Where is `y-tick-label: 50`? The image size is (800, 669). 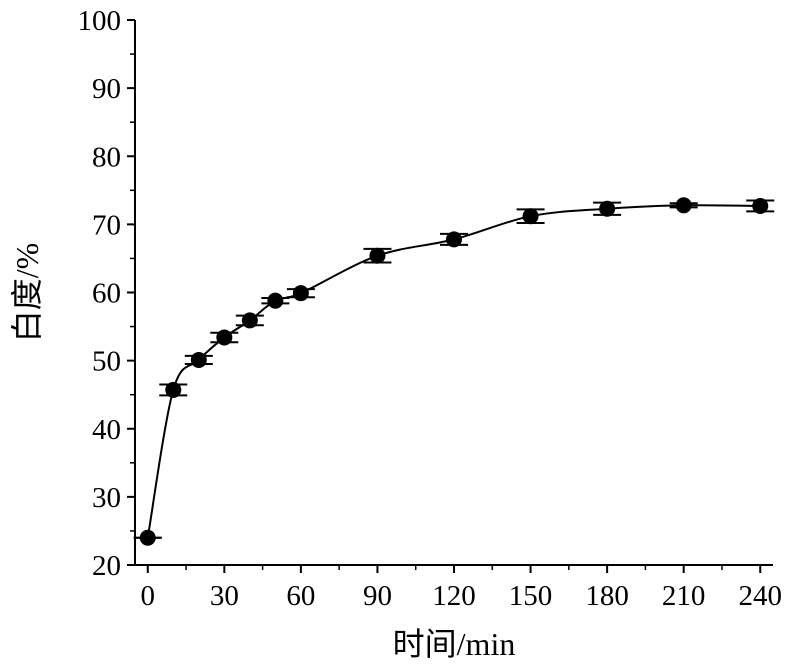 y-tick-label: 50 is located at coordinates (106, 362).